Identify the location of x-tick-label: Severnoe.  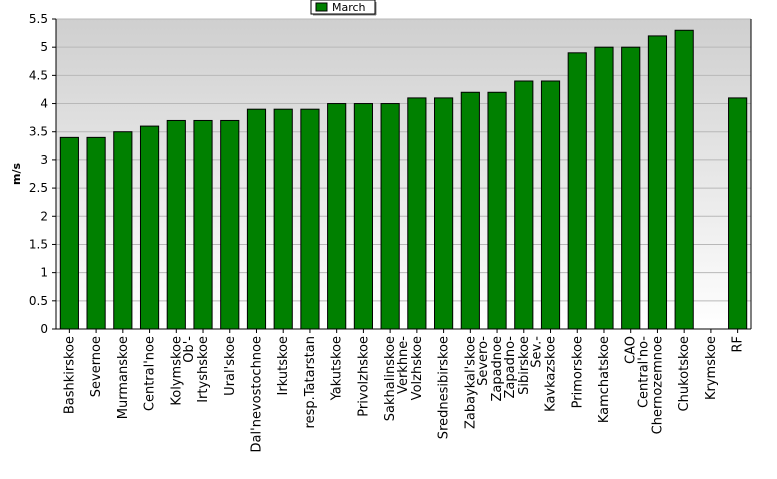
(96, 366).